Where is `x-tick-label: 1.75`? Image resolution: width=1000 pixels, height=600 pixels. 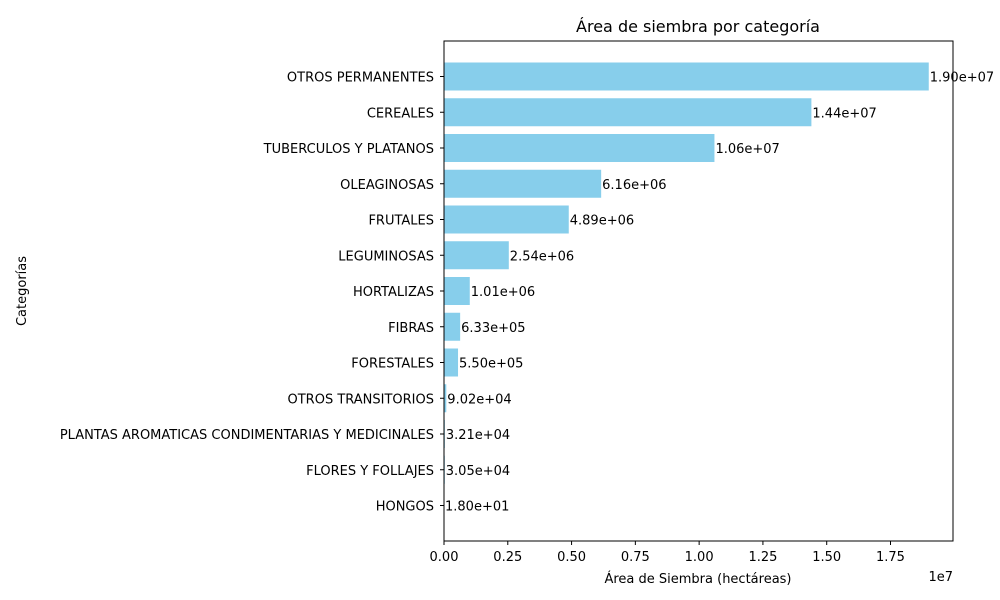
x-tick-label: 1.75 is located at coordinates (890, 557).